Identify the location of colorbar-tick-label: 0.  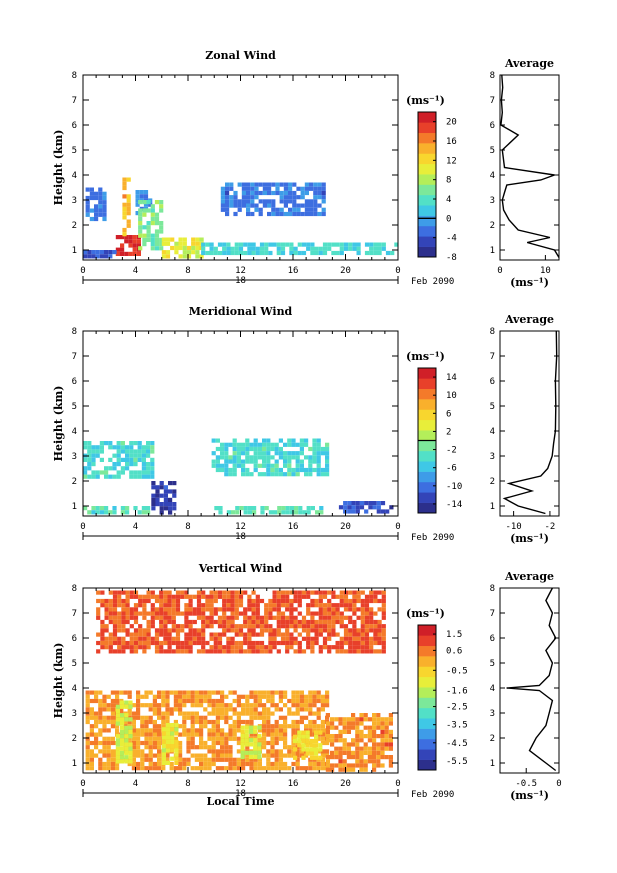
(448, 219).